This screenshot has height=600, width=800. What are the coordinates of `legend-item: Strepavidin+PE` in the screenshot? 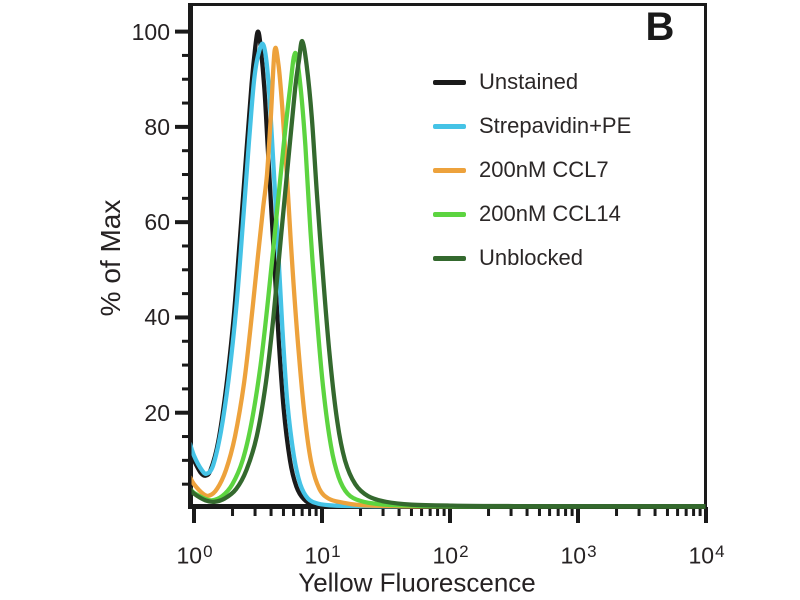 It's located at (532, 126).